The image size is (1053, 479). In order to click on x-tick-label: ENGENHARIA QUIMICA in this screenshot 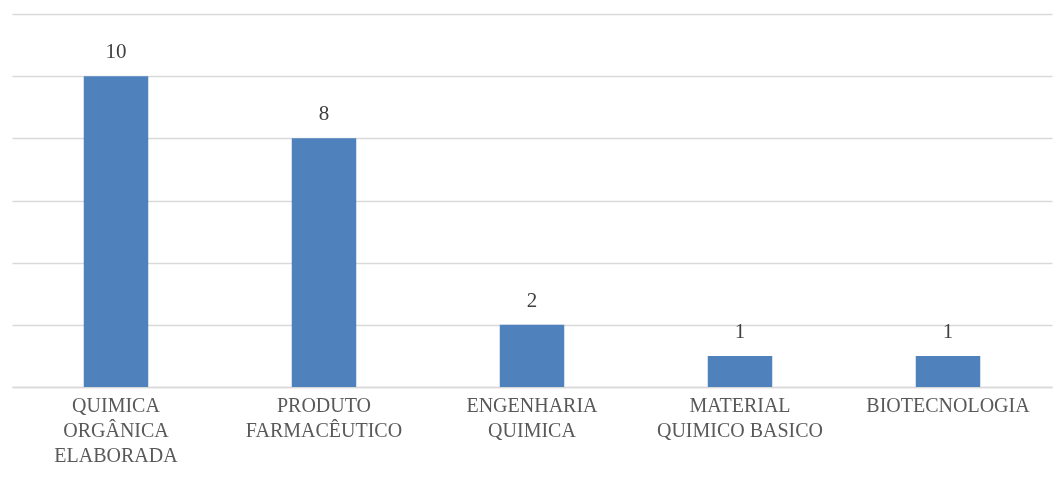, I will do `click(532, 417)`.